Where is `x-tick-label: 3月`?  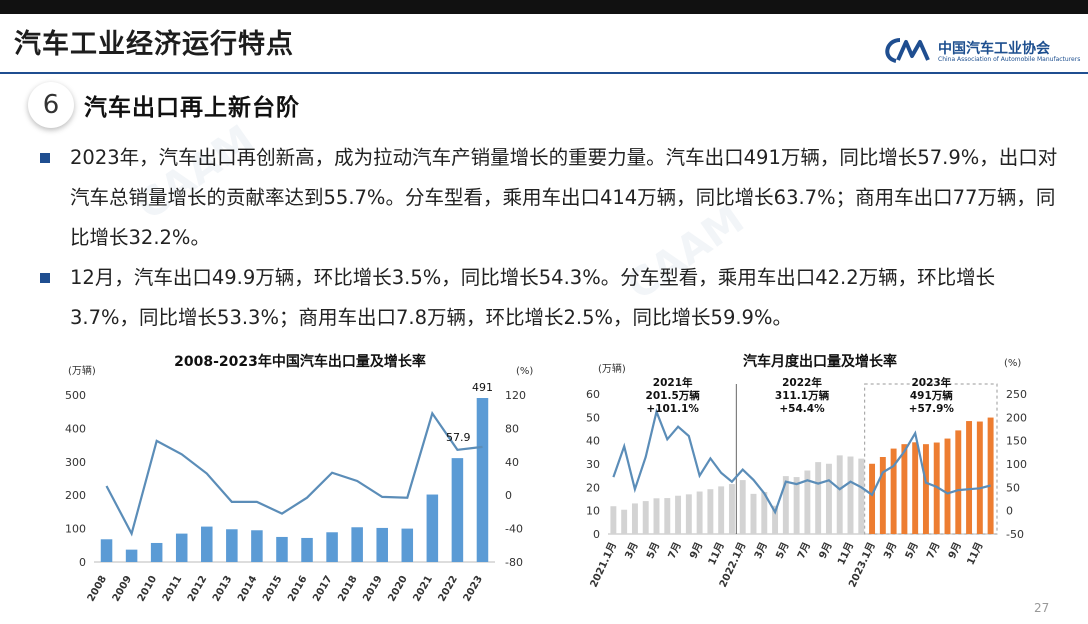
x-tick-label: 3月 is located at coordinates (890, 550).